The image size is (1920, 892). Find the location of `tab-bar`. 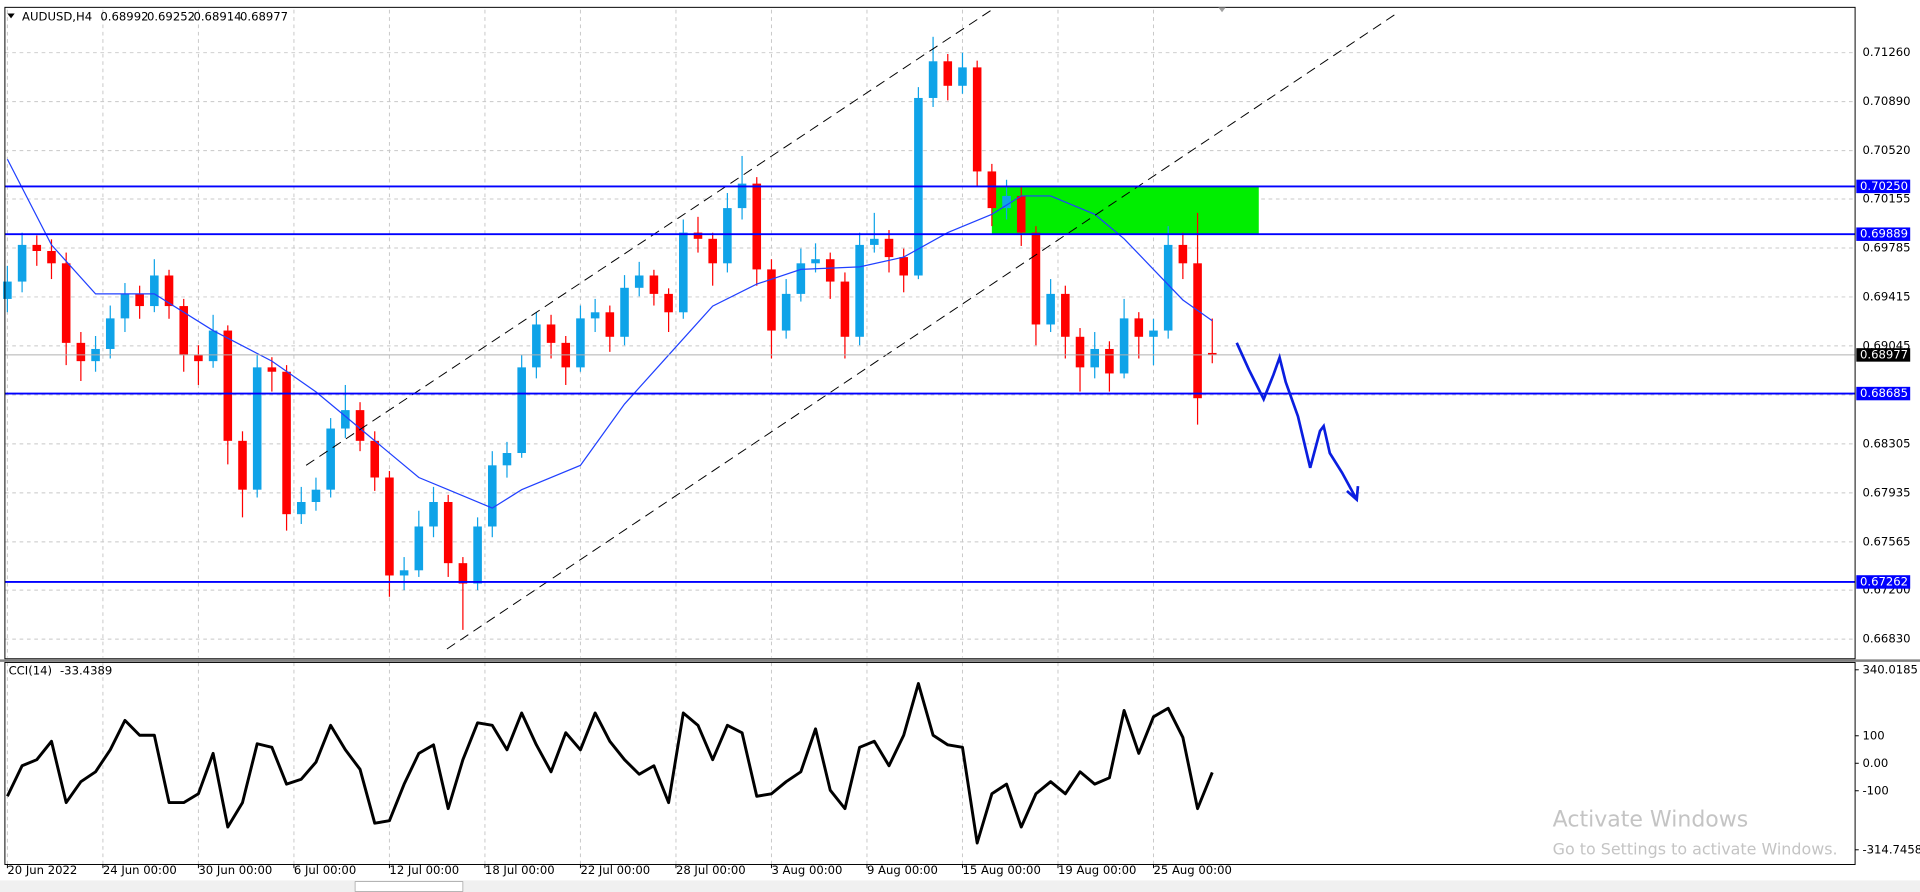

tab-bar is located at coordinates (960, 886).